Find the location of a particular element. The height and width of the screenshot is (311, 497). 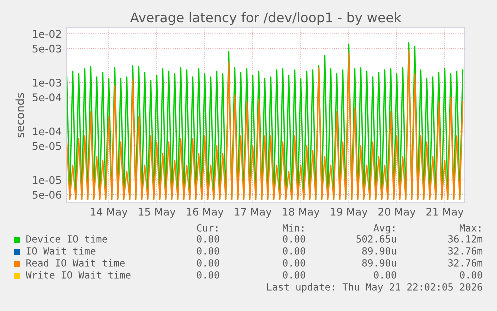

text: Min: is located at coordinates (293, 228).